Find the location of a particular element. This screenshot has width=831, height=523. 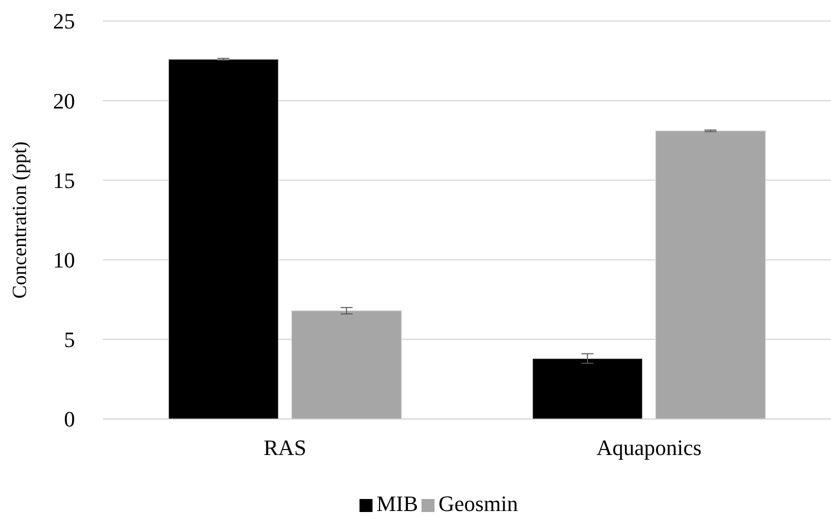

y-axis-title: Concentration (ppt) is located at coordinates (20, 220).